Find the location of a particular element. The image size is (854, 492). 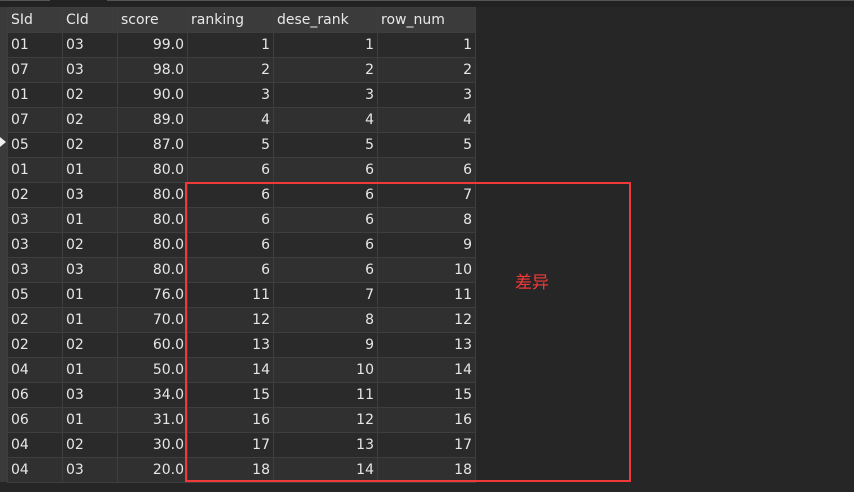

cell-score: 60.0 is located at coordinates (152, 345).